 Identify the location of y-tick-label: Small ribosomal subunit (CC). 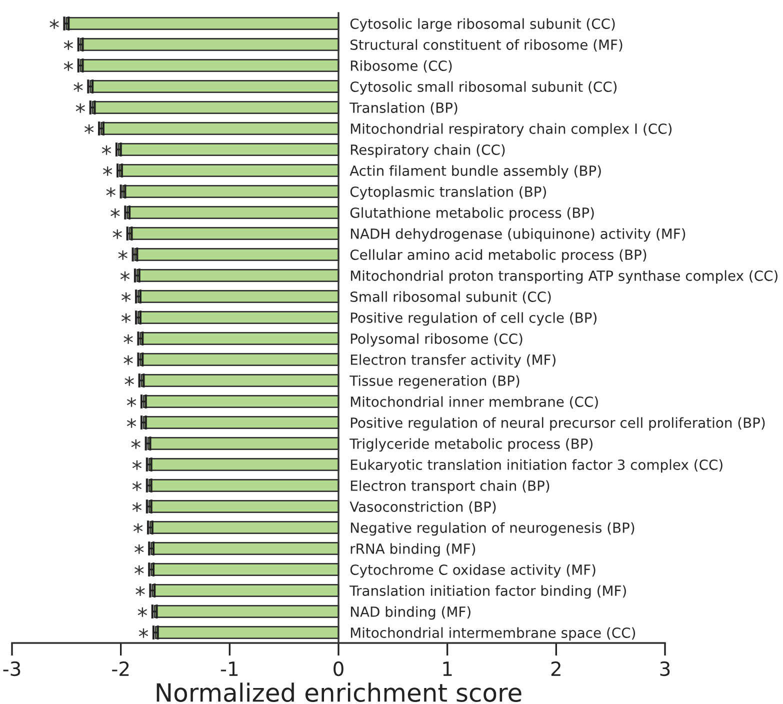
(450, 297).